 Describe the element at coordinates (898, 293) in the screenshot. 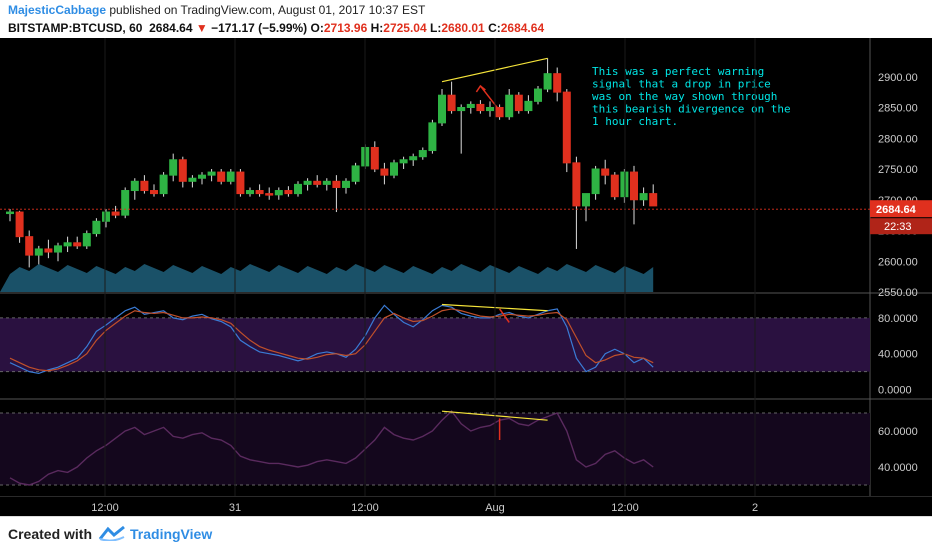

I see `price-tick-label: 2550.00` at that location.